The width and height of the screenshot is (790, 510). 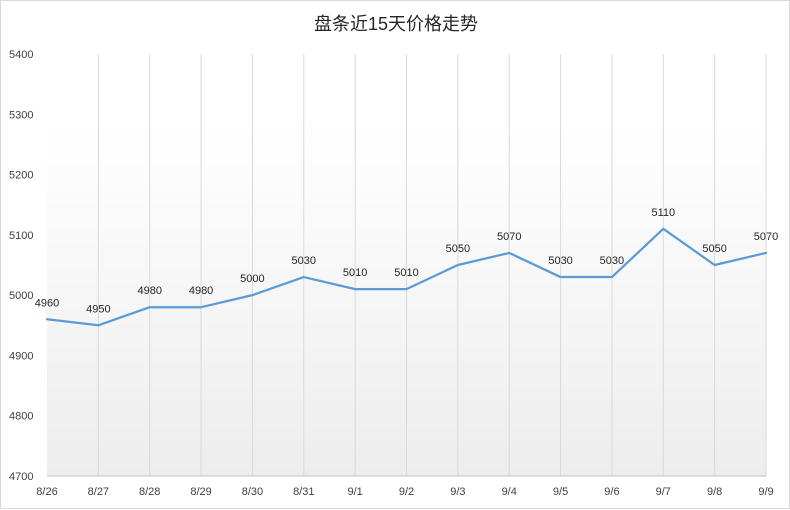 What do you see at coordinates (663, 213) in the screenshot?
I see `data-label: 5110` at bounding box center [663, 213].